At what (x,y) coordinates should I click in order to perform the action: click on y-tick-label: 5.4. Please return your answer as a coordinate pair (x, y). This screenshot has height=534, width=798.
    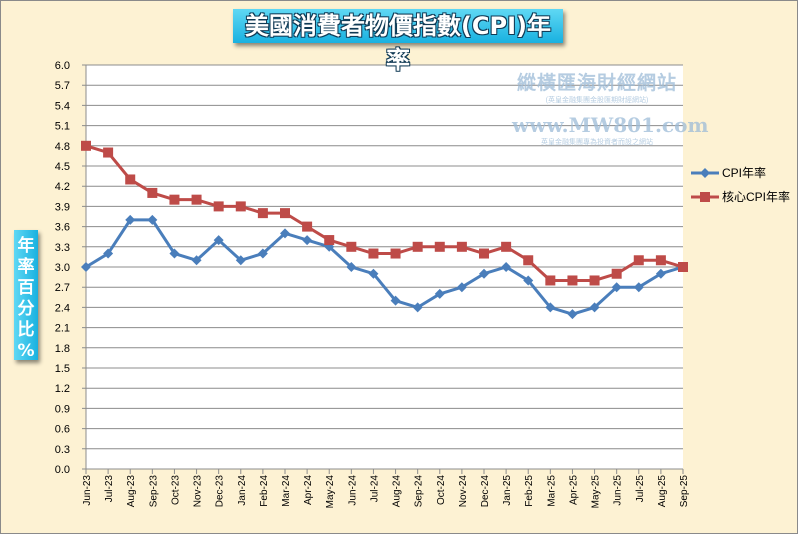
    Looking at the image, I should click on (62, 106).